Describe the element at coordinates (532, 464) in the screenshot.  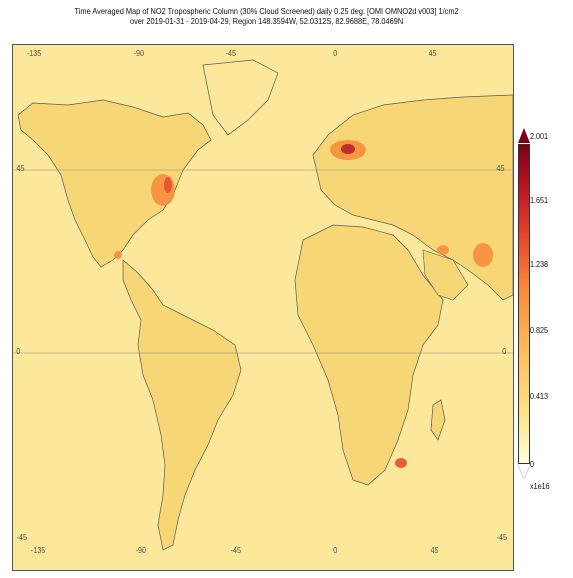
I see `colorbar-label: 0` at that location.